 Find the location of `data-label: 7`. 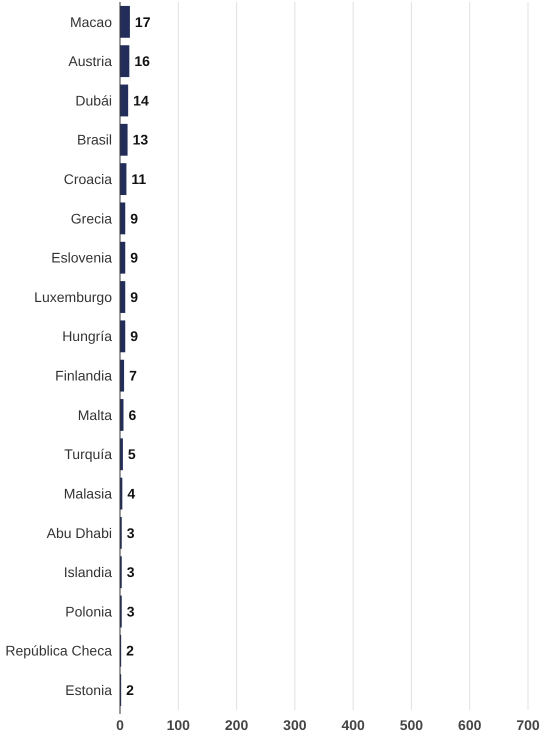

data-label: 7 is located at coordinates (133, 376).